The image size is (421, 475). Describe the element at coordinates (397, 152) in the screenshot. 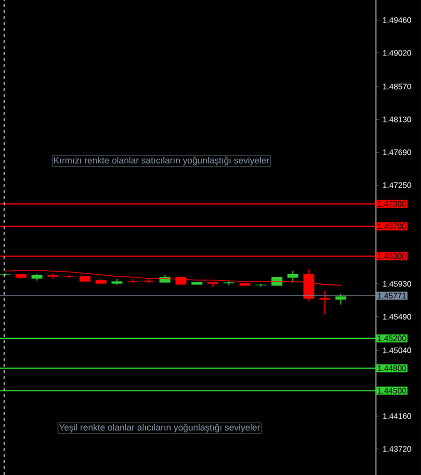

I see `y-tick-label: 1.47690` at that location.